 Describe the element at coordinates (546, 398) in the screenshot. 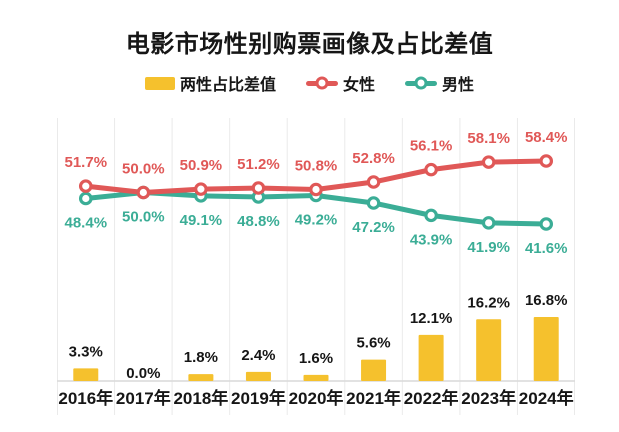

I see `x-axis-label: 2024年` at that location.